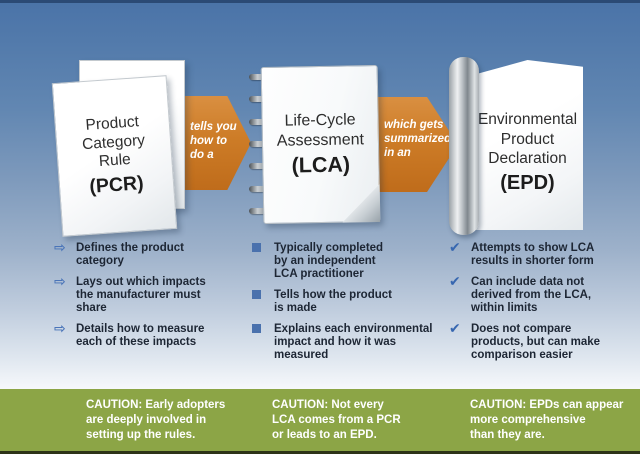 The height and width of the screenshot is (454, 640). Describe the element at coordinates (527, 139) in the screenshot. I see `epd-title: Environmental Product Declaration` at that location.